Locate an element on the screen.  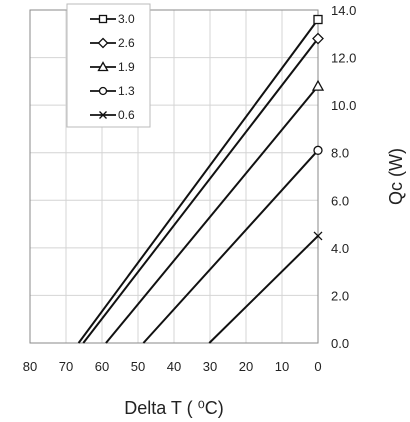
legend-label: 2.6 is located at coordinates (126, 43).